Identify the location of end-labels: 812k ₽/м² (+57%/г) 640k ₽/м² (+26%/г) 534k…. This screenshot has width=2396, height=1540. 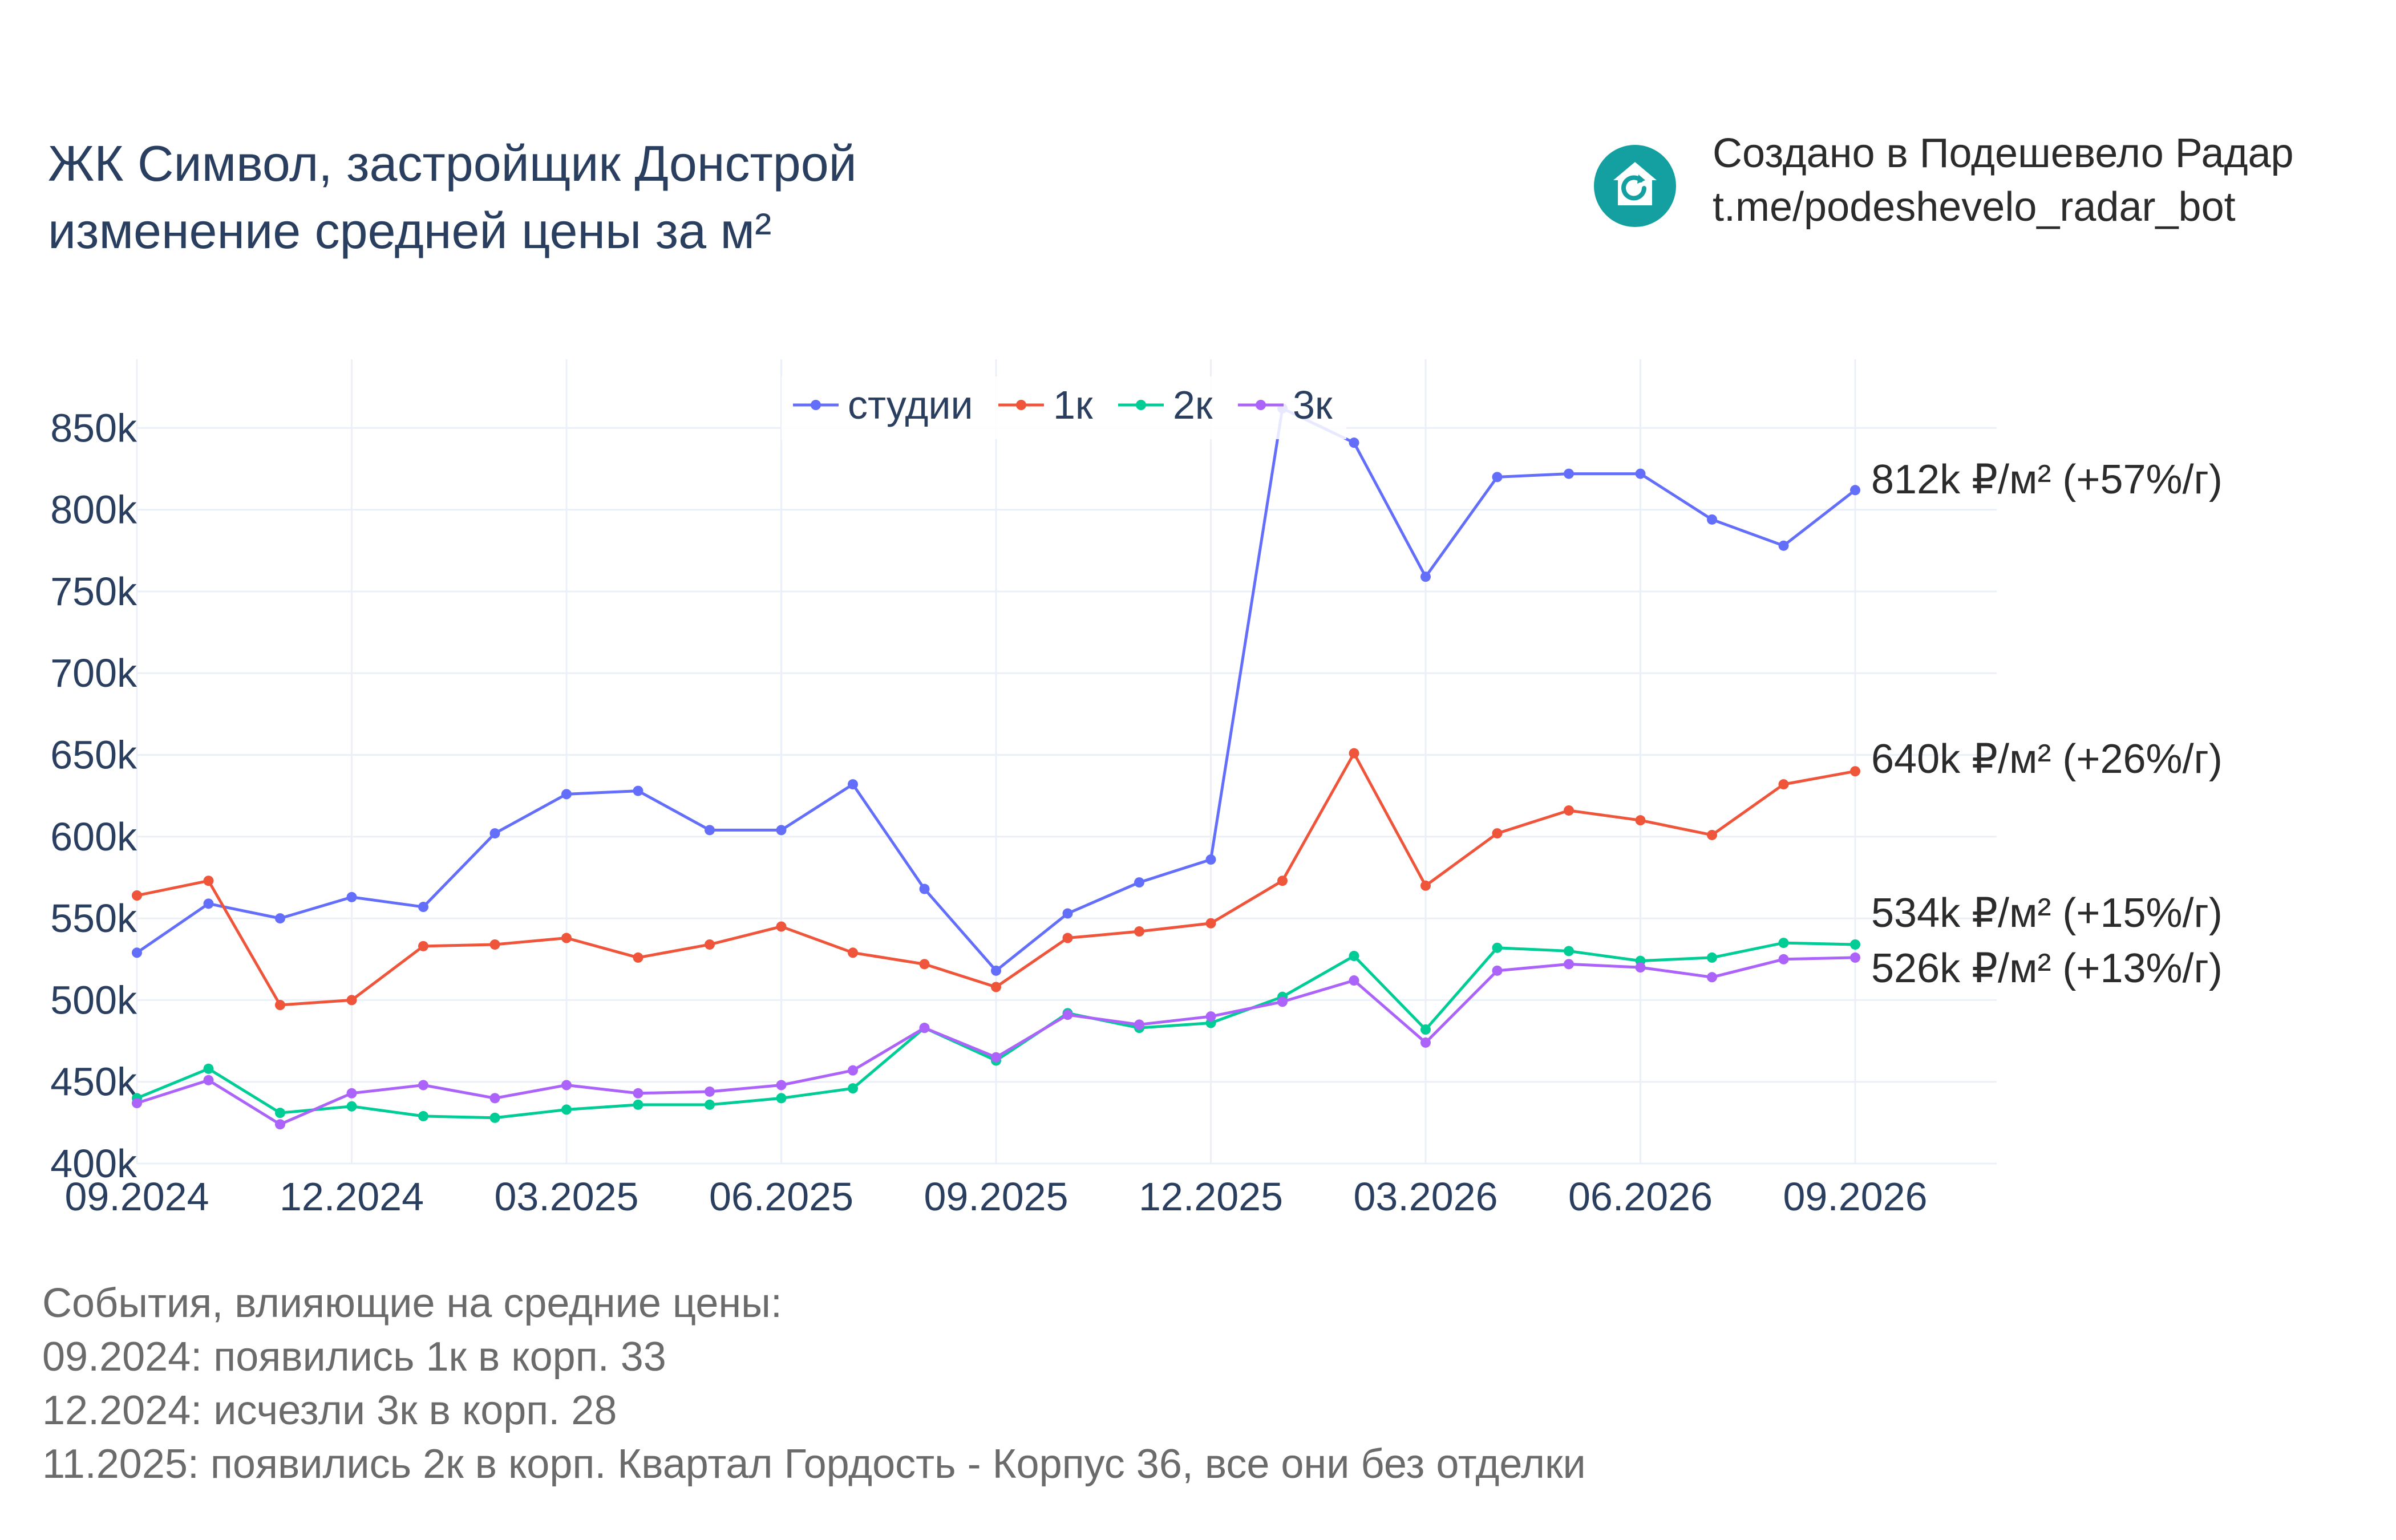
(2047, 724).